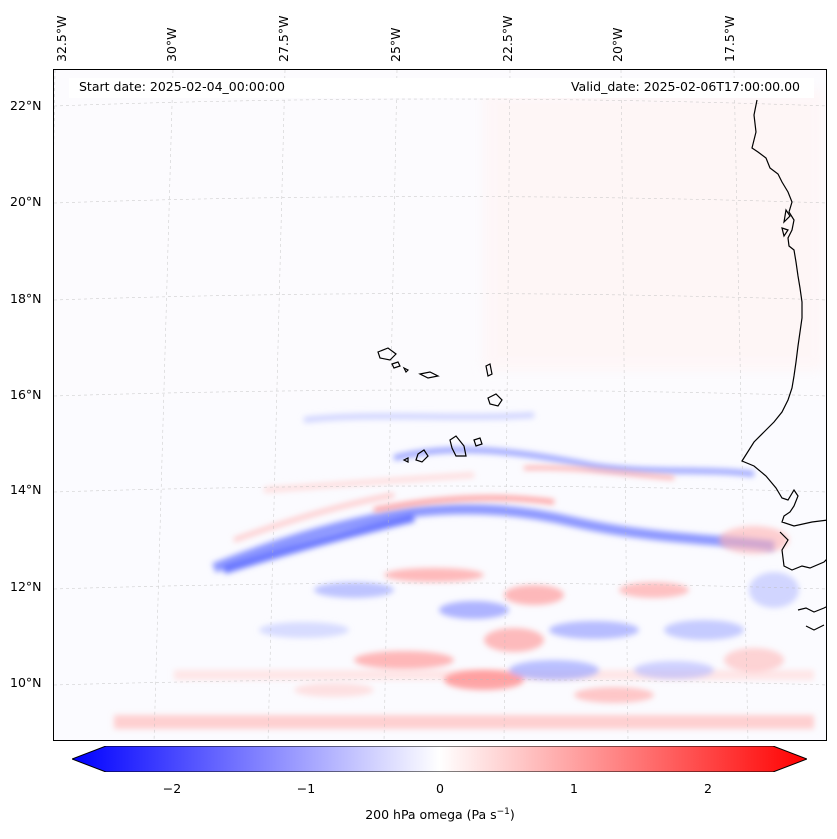 The width and height of the screenshot is (837, 839). I want to click on lon-label-17-5w: 17.5°W, so click(729, 38).